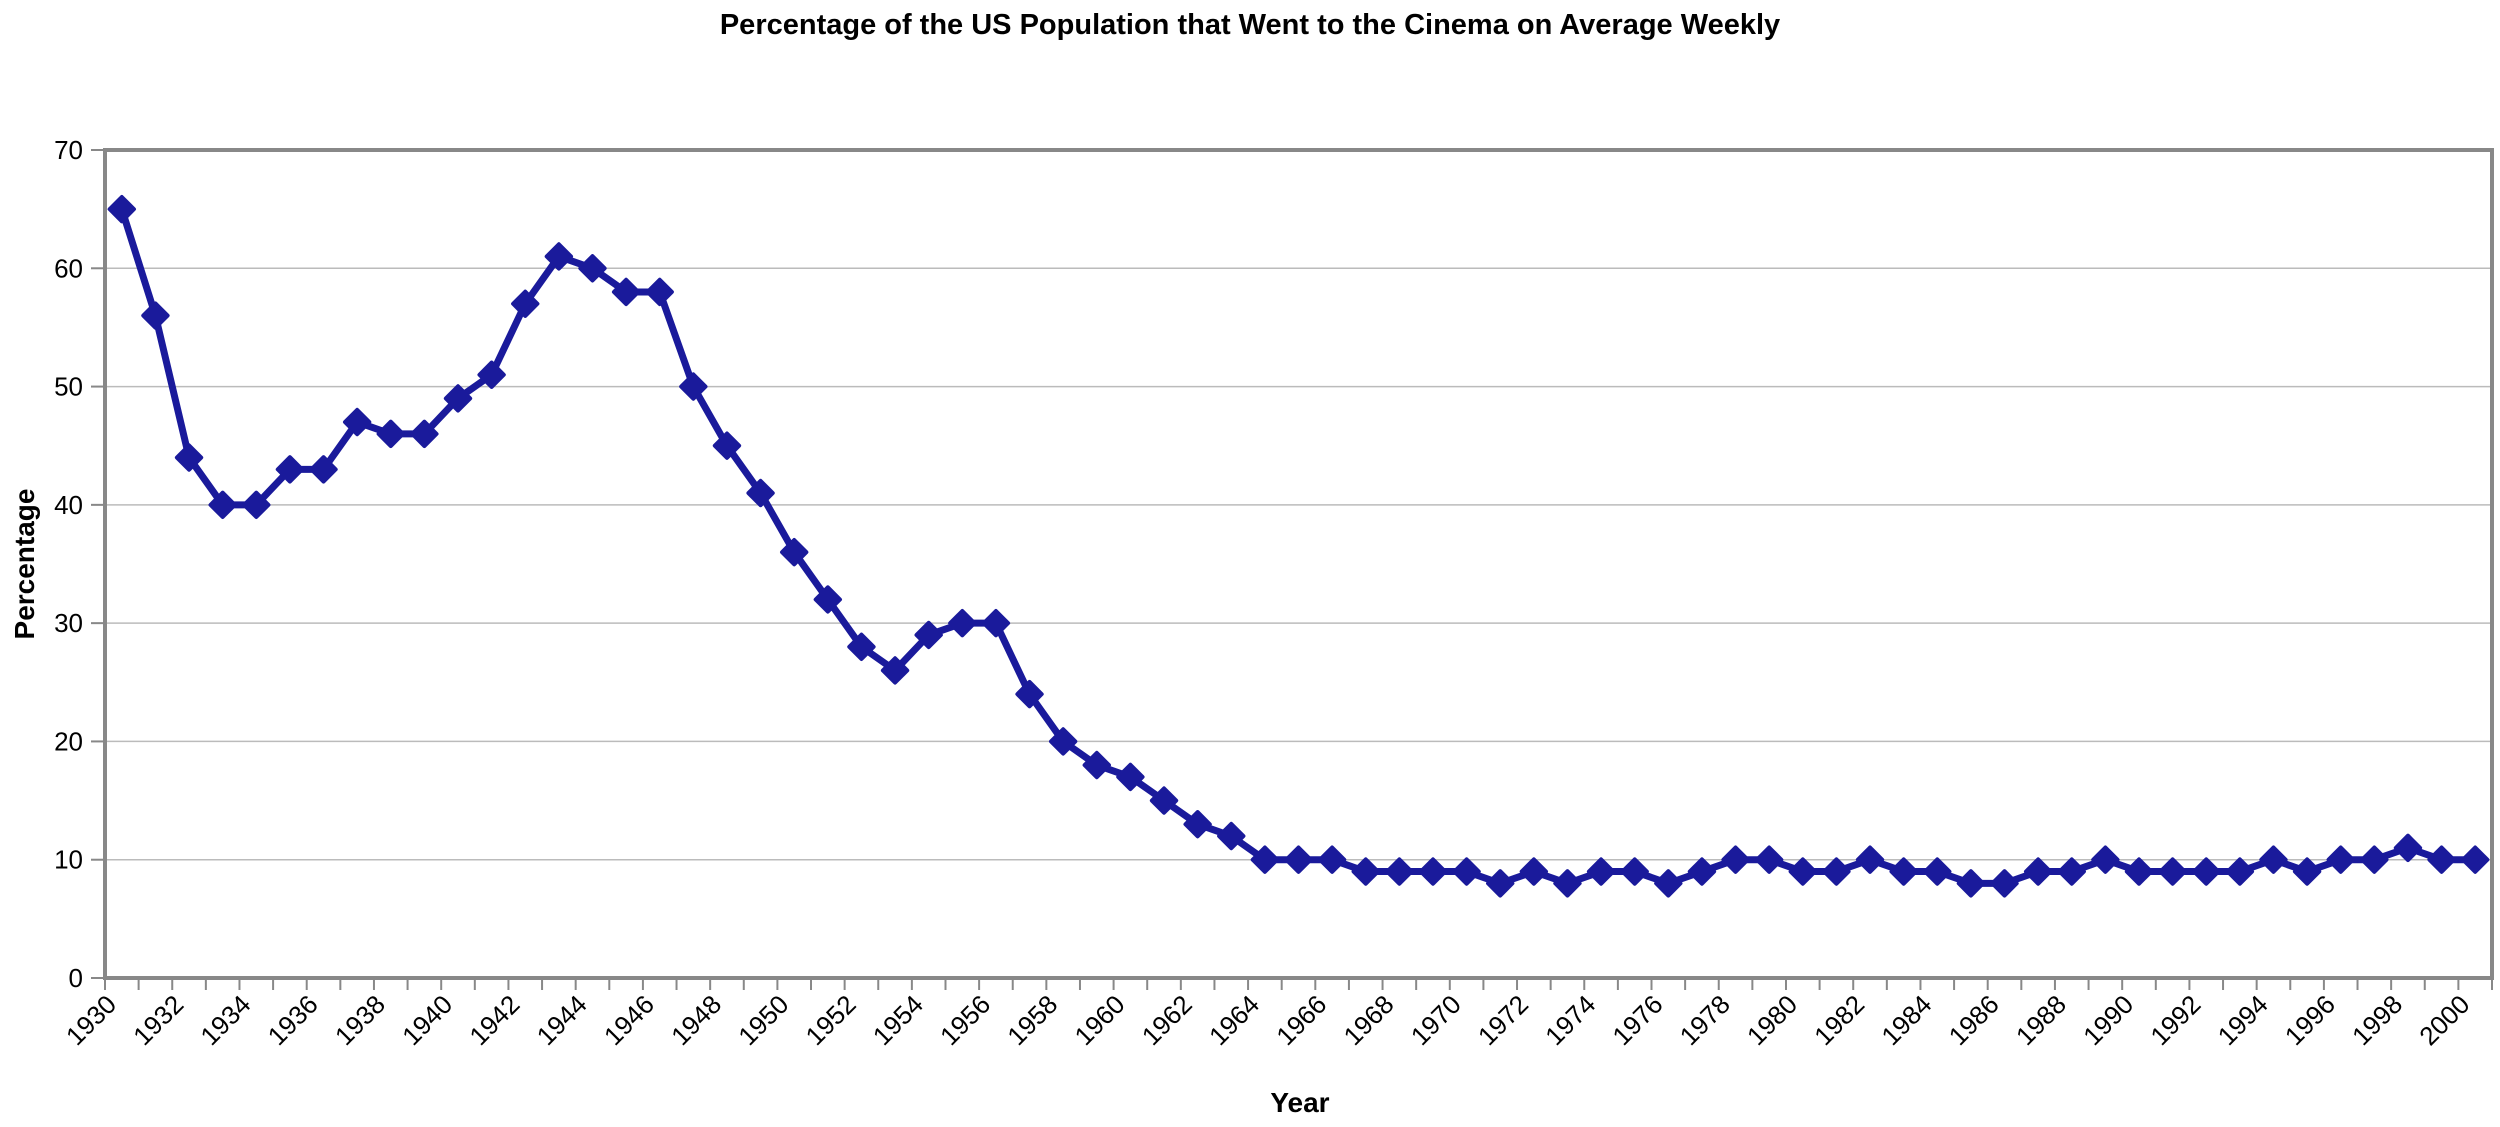 The image size is (2500, 1127). What do you see at coordinates (1705, 1020) in the screenshot?
I see `x-tick-label: 1978` at bounding box center [1705, 1020].